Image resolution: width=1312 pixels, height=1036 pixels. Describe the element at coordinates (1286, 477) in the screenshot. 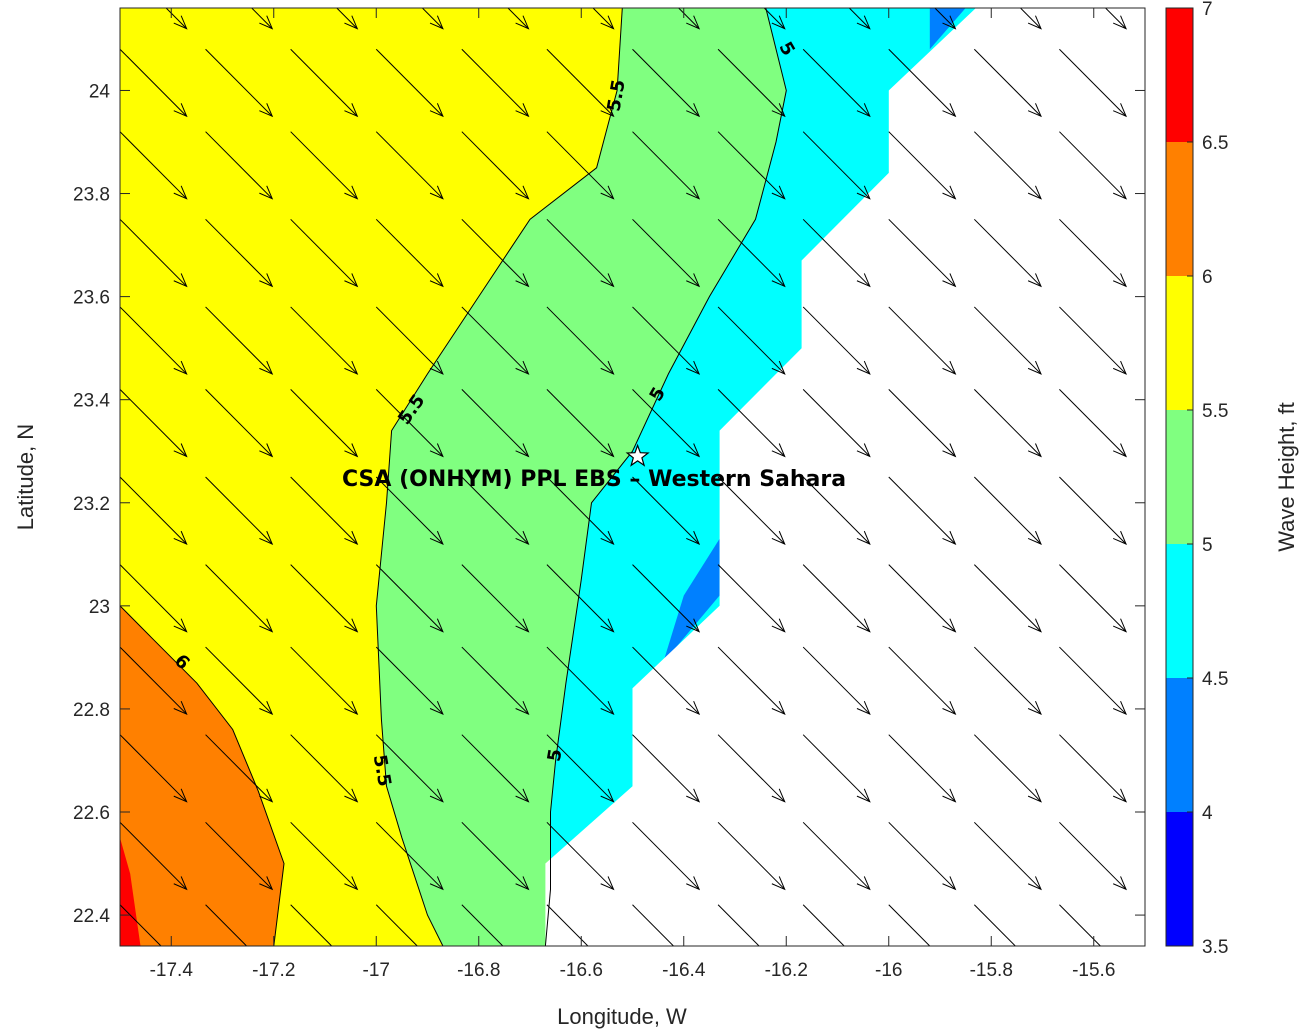

I see `colorbar-label: Wave Height, ft` at that location.